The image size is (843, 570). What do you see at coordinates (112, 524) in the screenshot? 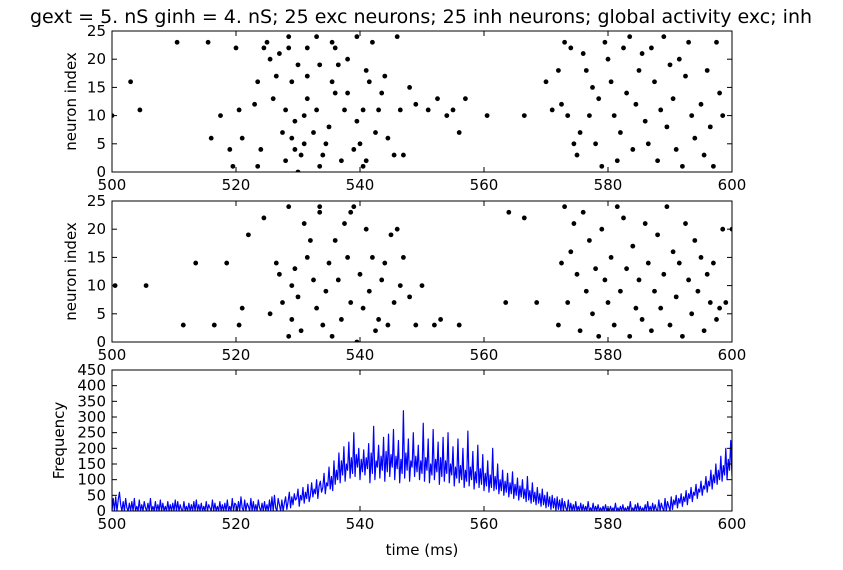
I see `freq-xtick-label: 500` at bounding box center [112, 524].